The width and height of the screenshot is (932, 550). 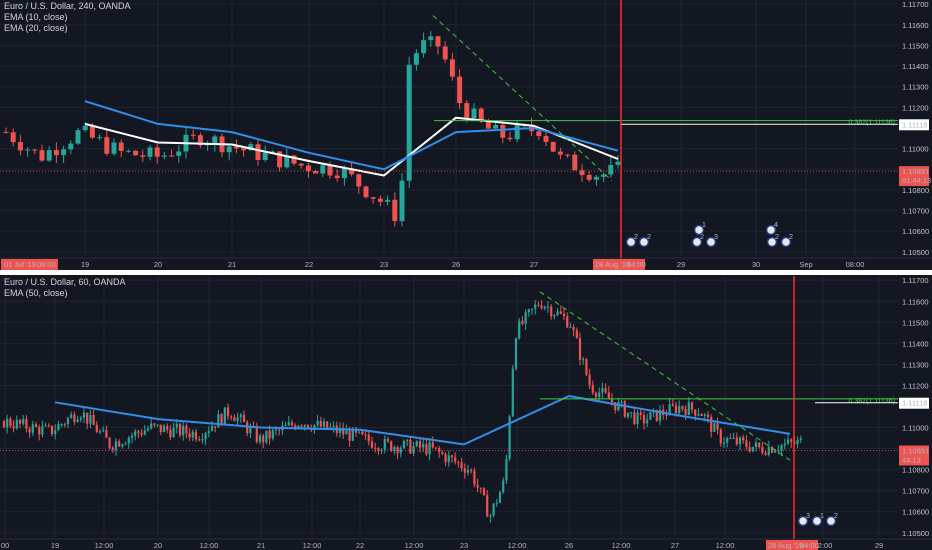 I want to click on top_panel-level-badge, so click(x=914, y=125).